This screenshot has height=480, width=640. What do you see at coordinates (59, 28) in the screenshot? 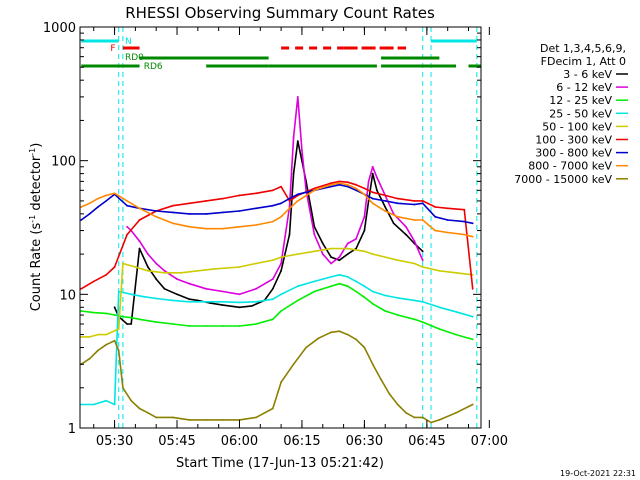
I see `y-tick-label-3: 1000` at bounding box center [59, 28].